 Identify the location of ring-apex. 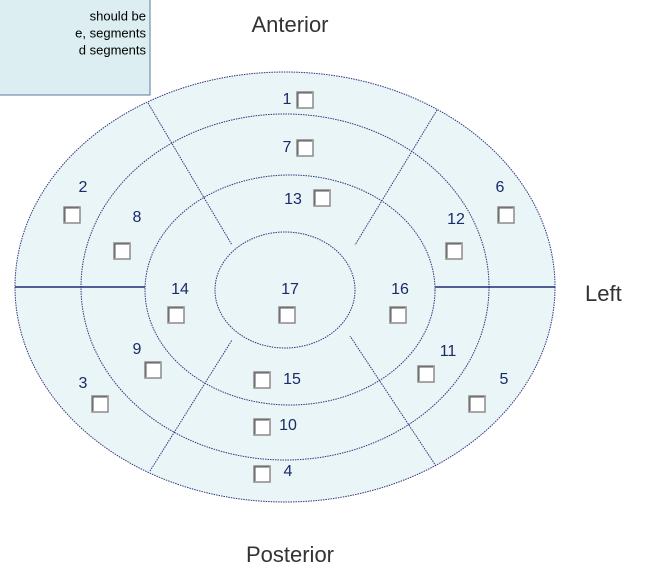
(285, 290).